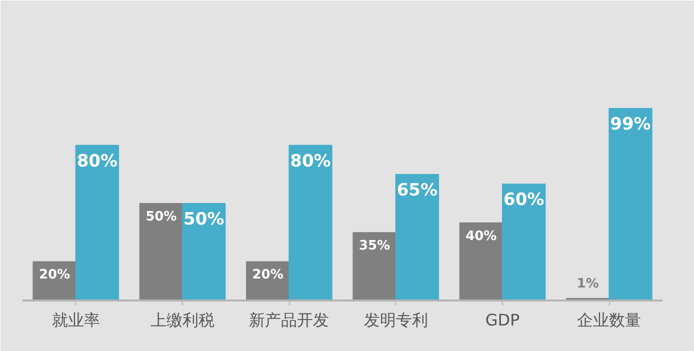  I want to click on x-tick-label: 发明专利, so click(396, 320).